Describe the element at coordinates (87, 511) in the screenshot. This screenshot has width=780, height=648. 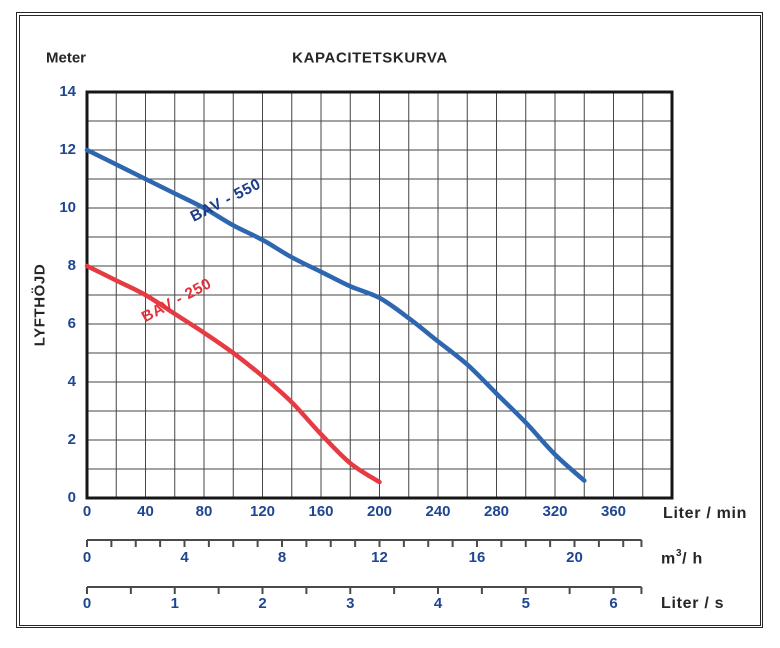
I see `x-tick-label-liters-min: 0` at that location.